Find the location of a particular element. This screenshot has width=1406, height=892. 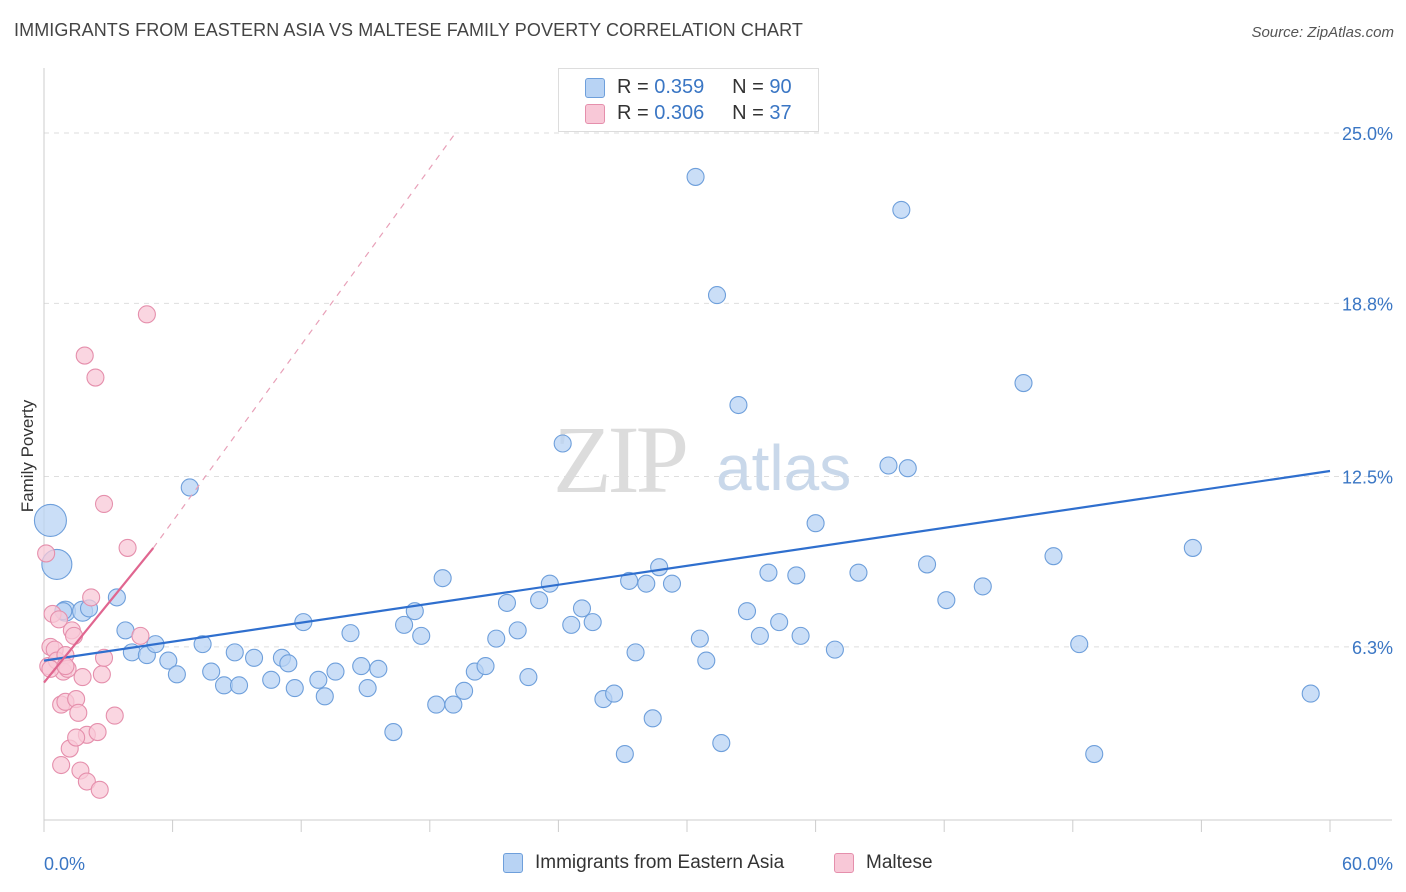

y-tick-label: 12.5% is located at coordinates (1367, 477).